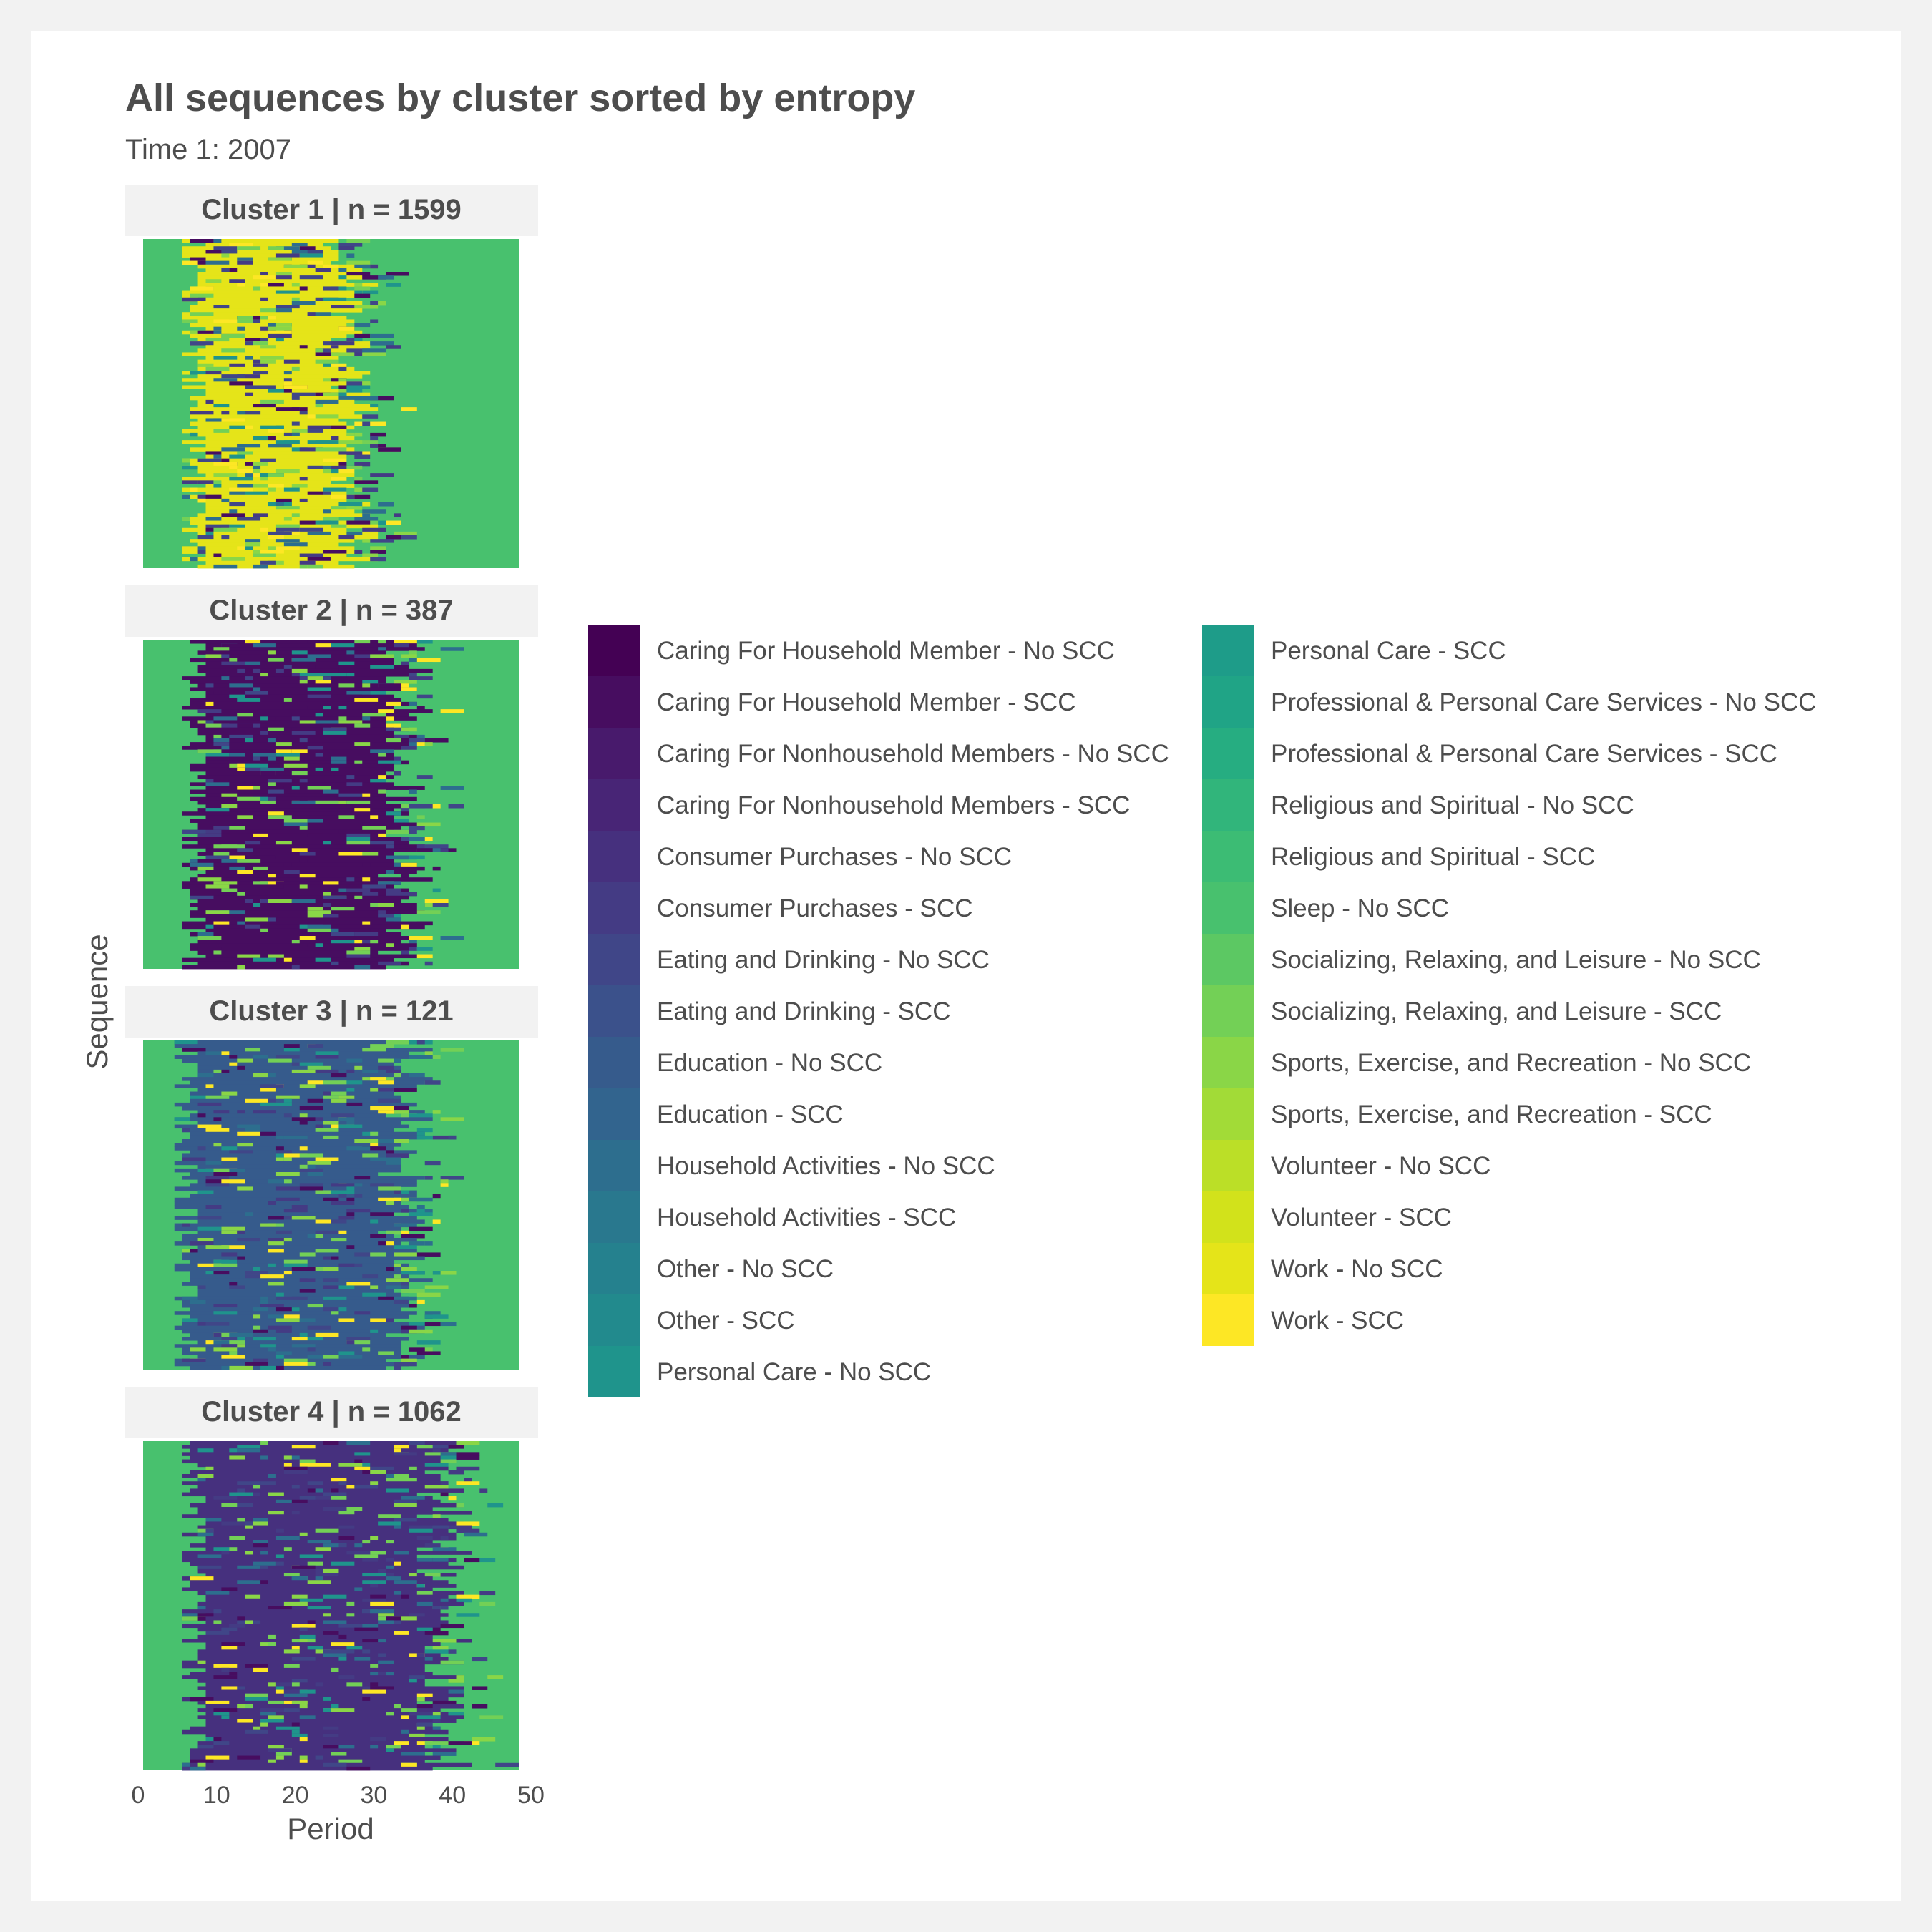  What do you see at coordinates (138, 1796) in the screenshot?
I see `x-tick-label: 0` at bounding box center [138, 1796].